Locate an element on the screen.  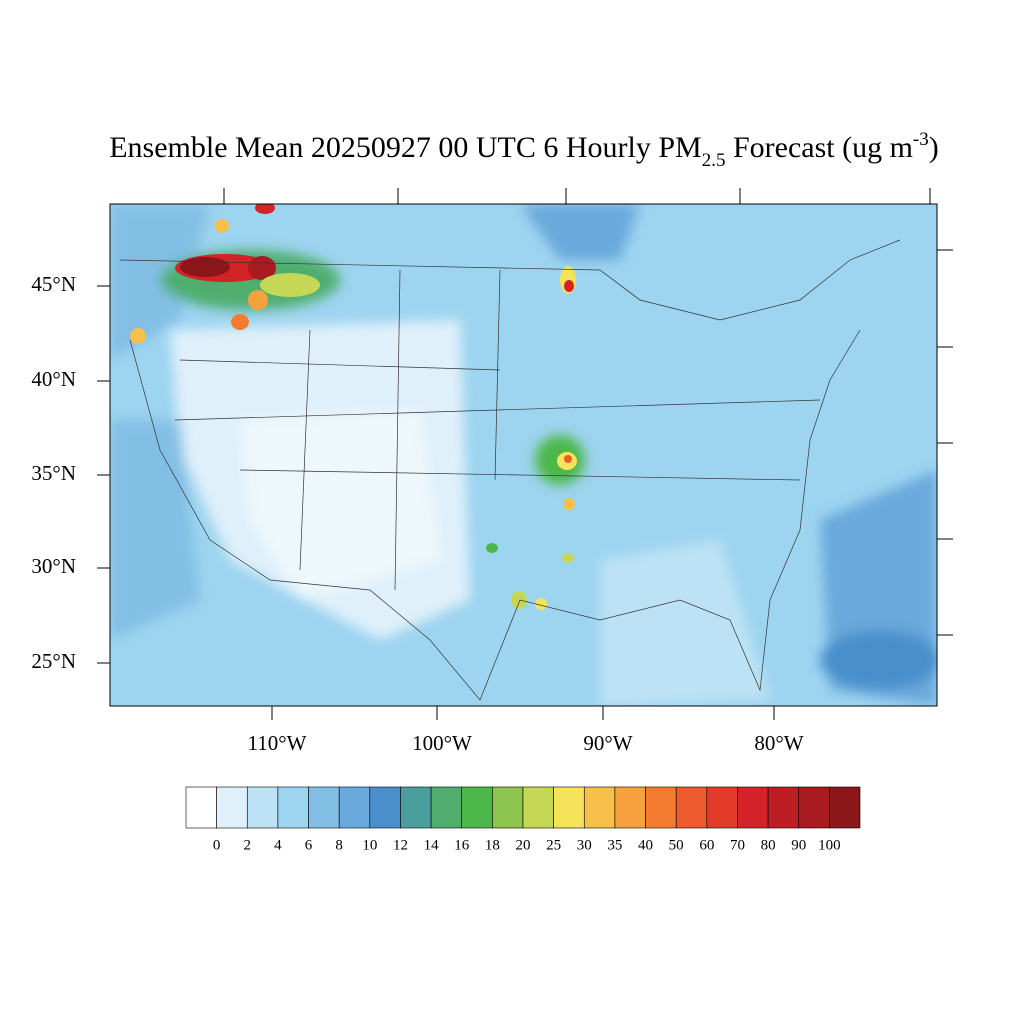
colorbar-label: 10 is located at coordinates (369, 845).